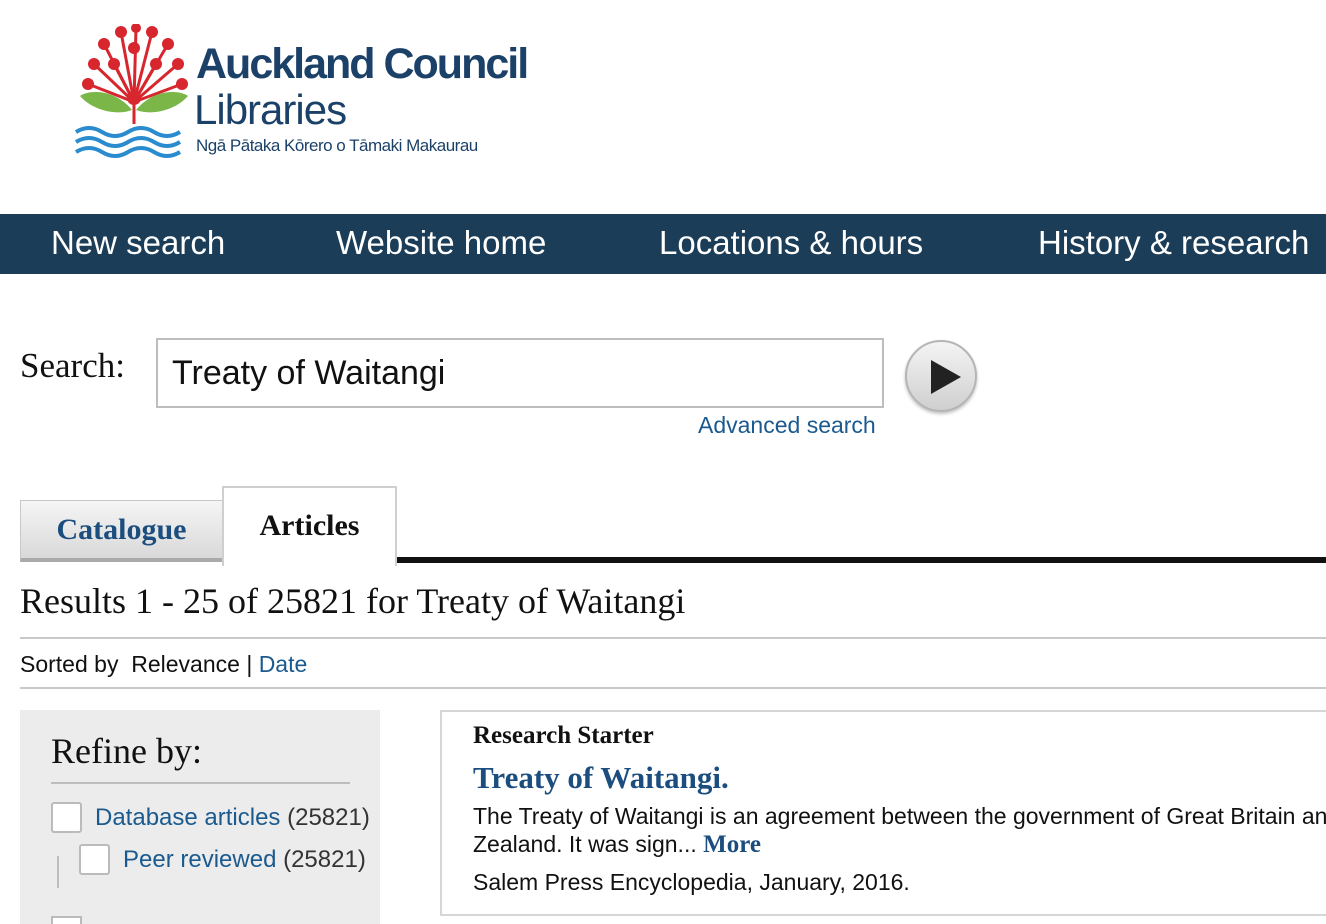 This screenshot has width=1326, height=924. What do you see at coordinates (69, 664) in the screenshot?
I see `sorted-by-label: Sorted by` at bounding box center [69, 664].